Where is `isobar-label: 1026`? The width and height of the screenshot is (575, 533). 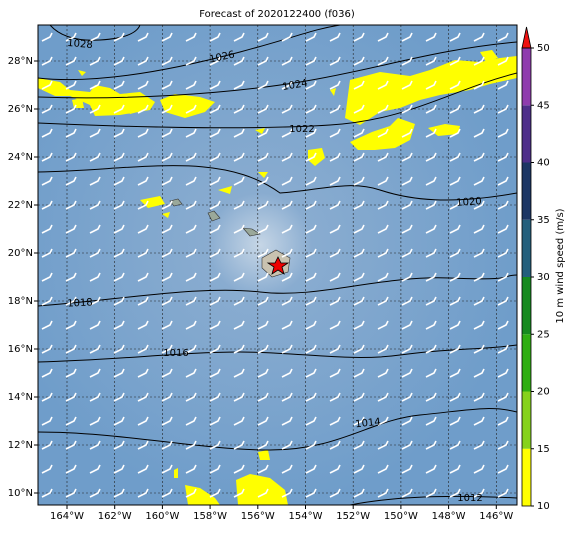 isobar-label: 1026 is located at coordinates (222, 57).